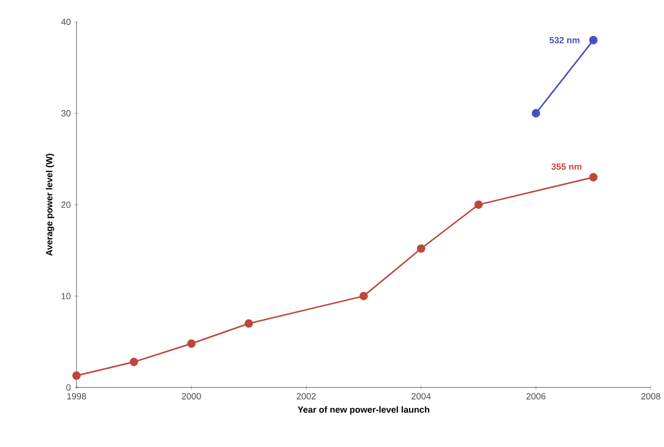  I want to click on x-tick-label: 1998, so click(76, 396).